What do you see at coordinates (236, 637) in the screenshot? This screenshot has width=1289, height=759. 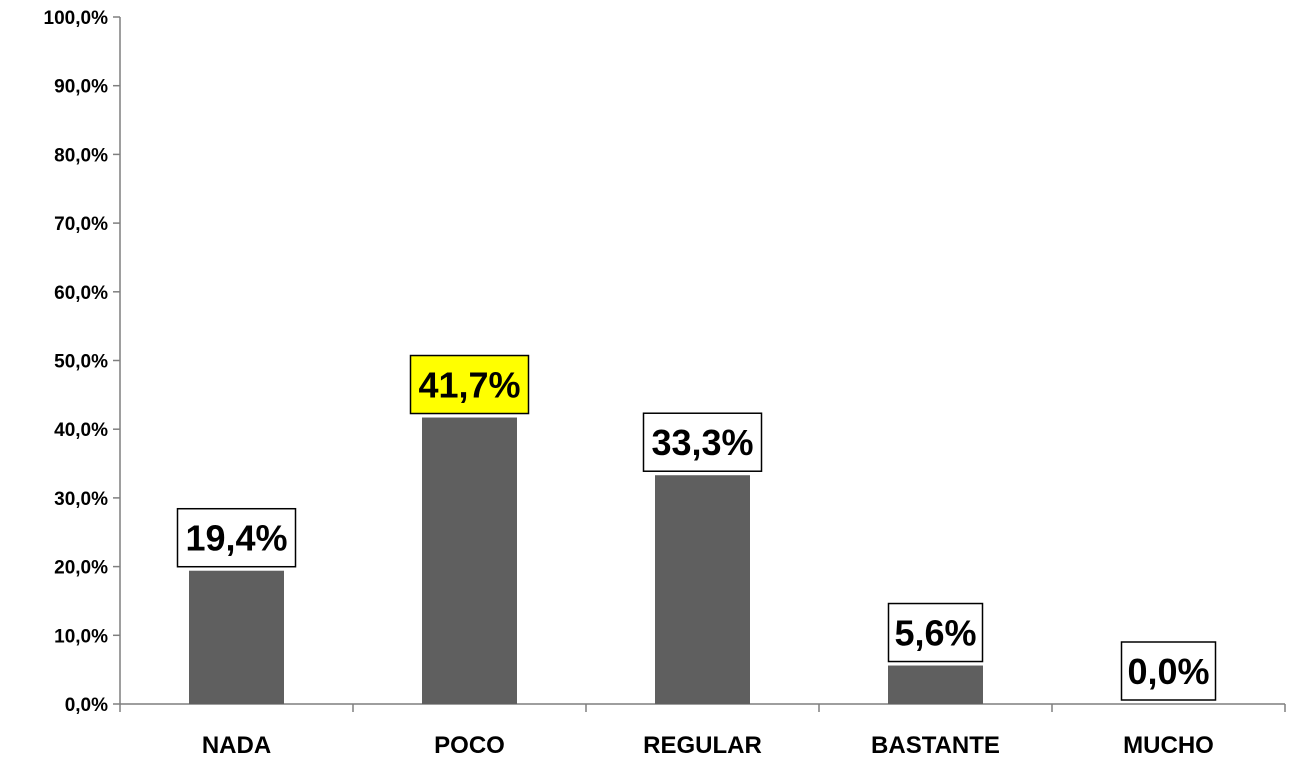 I see `bar-nada` at bounding box center [236, 637].